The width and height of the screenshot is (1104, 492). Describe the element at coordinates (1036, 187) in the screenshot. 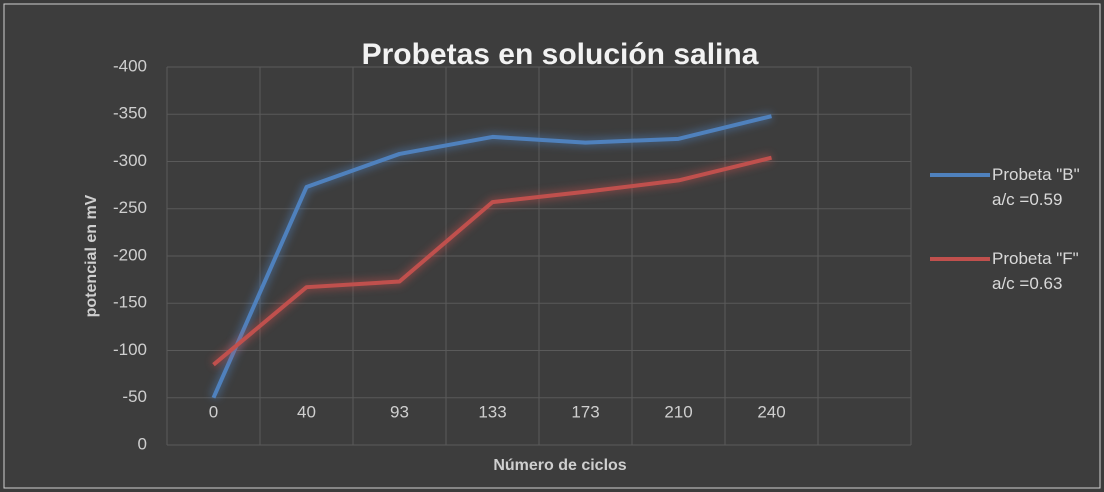

I see `legend-label: Probeta "B" a/c =0.59` at that location.